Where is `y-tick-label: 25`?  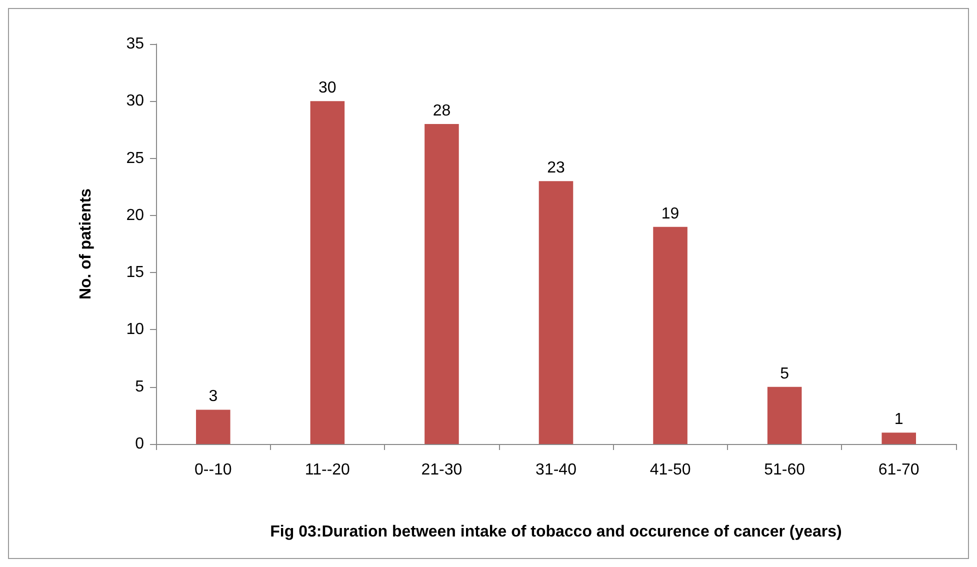 y-tick-label: 25 is located at coordinates (135, 158).